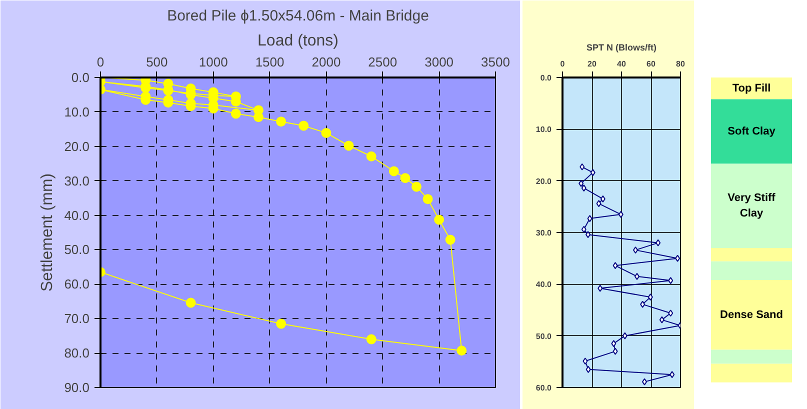 Image resolution: width=807 pixels, height=409 pixels. What do you see at coordinates (383, 62) in the screenshot?
I see `x-tick-label: 2500` at bounding box center [383, 62].